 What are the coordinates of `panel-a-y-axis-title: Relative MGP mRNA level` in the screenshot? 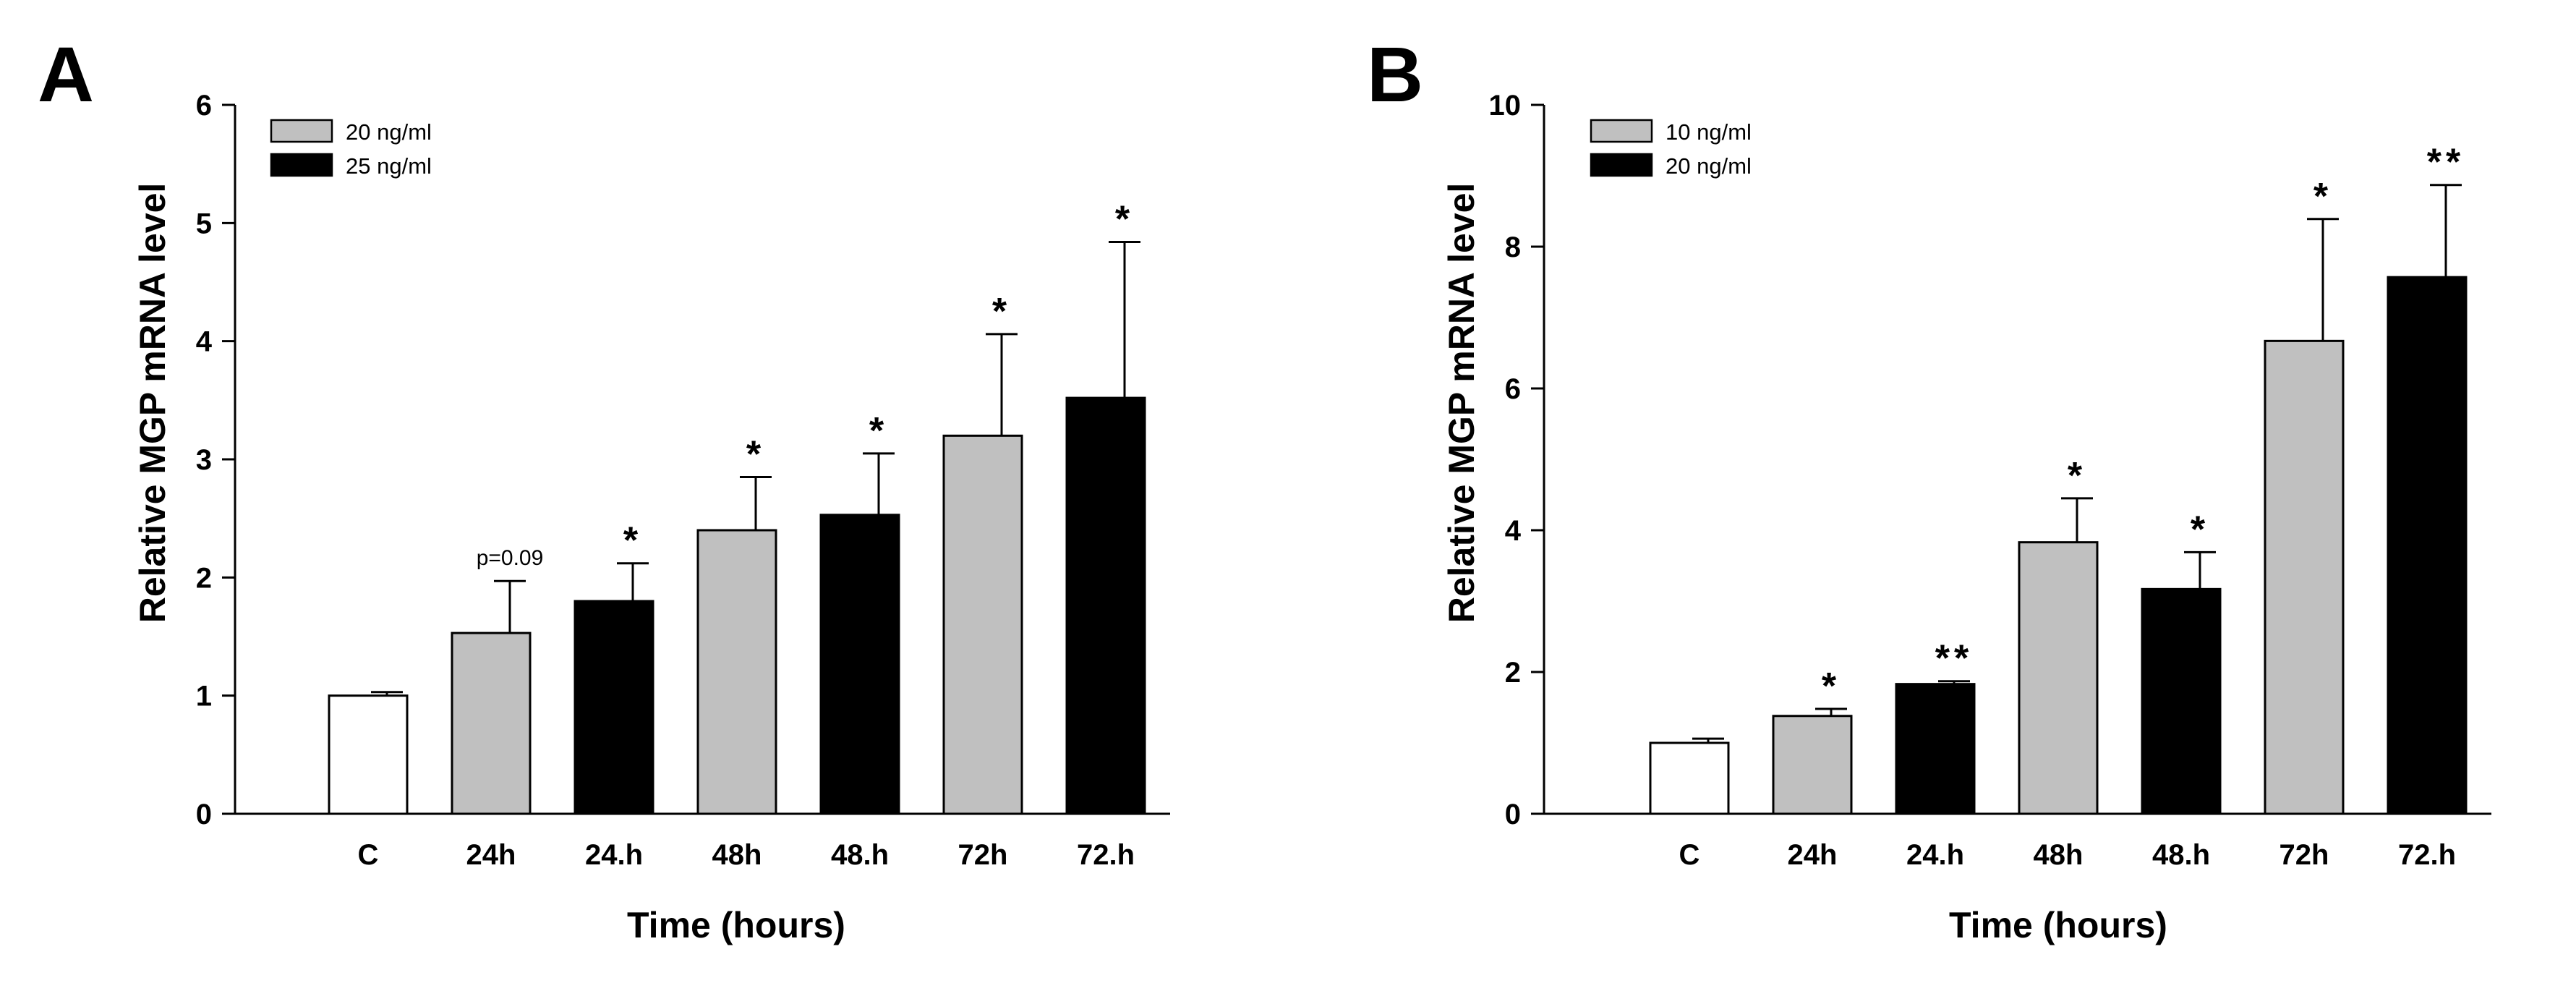 It's located at (152, 403).